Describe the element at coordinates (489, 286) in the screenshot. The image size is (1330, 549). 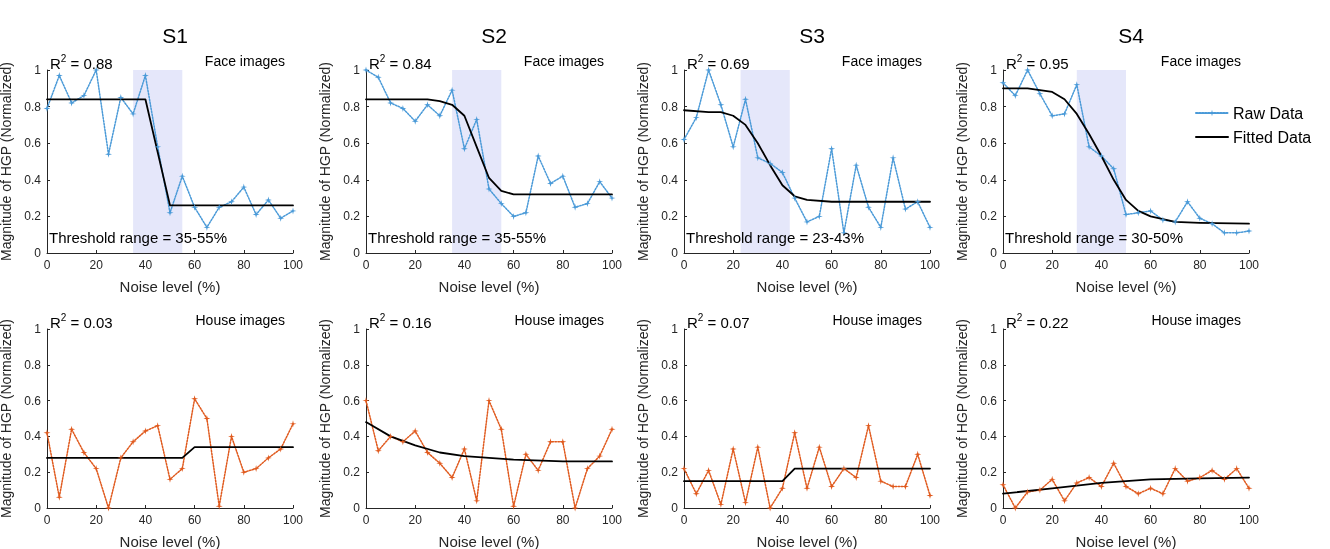
I see `x-axis-title: Noise level (%)` at that location.